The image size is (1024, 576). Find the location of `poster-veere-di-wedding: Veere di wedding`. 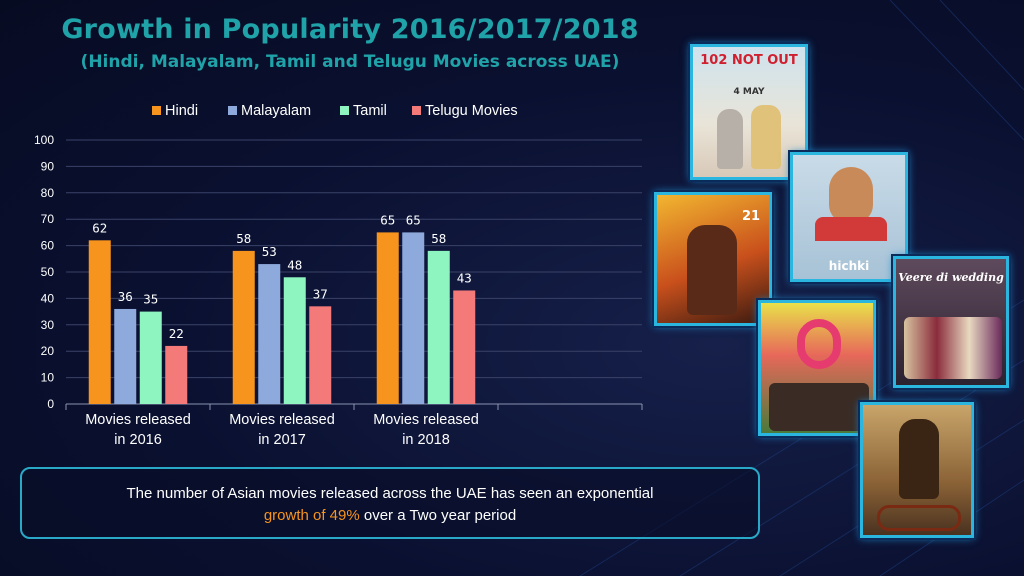

poster-veere-di-wedding: Veere di wedding is located at coordinates (951, 322).